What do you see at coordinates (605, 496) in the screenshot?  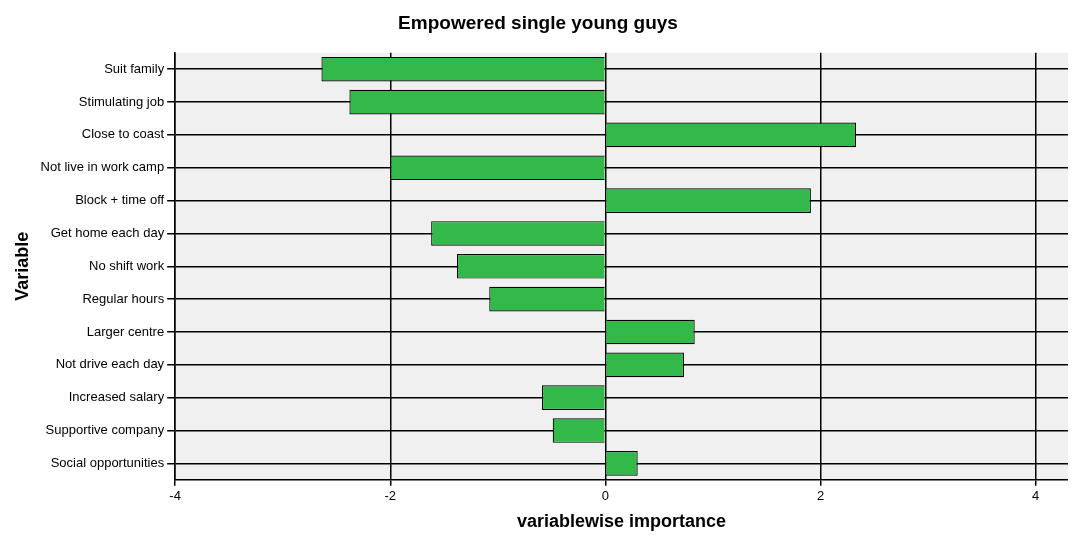 I see `x-tick-label: 0` at bounding box center [605, 496].